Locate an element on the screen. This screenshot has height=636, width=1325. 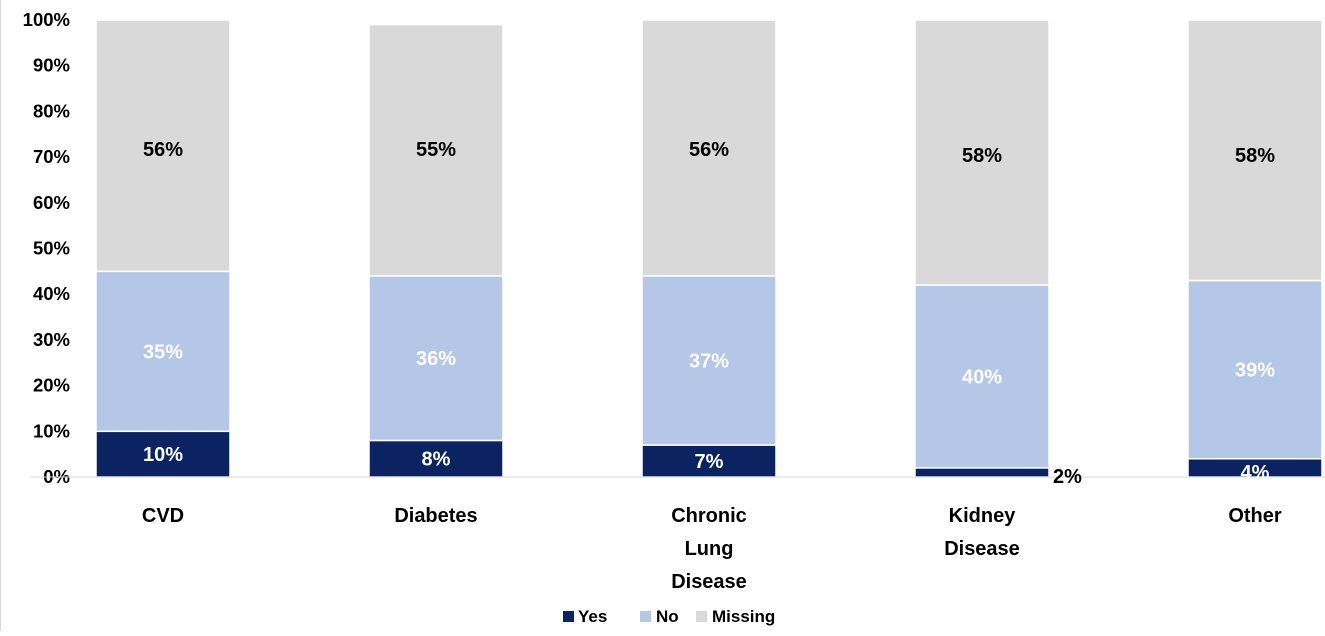
y-tick-label: 90% is located at coordinates (51, 65).